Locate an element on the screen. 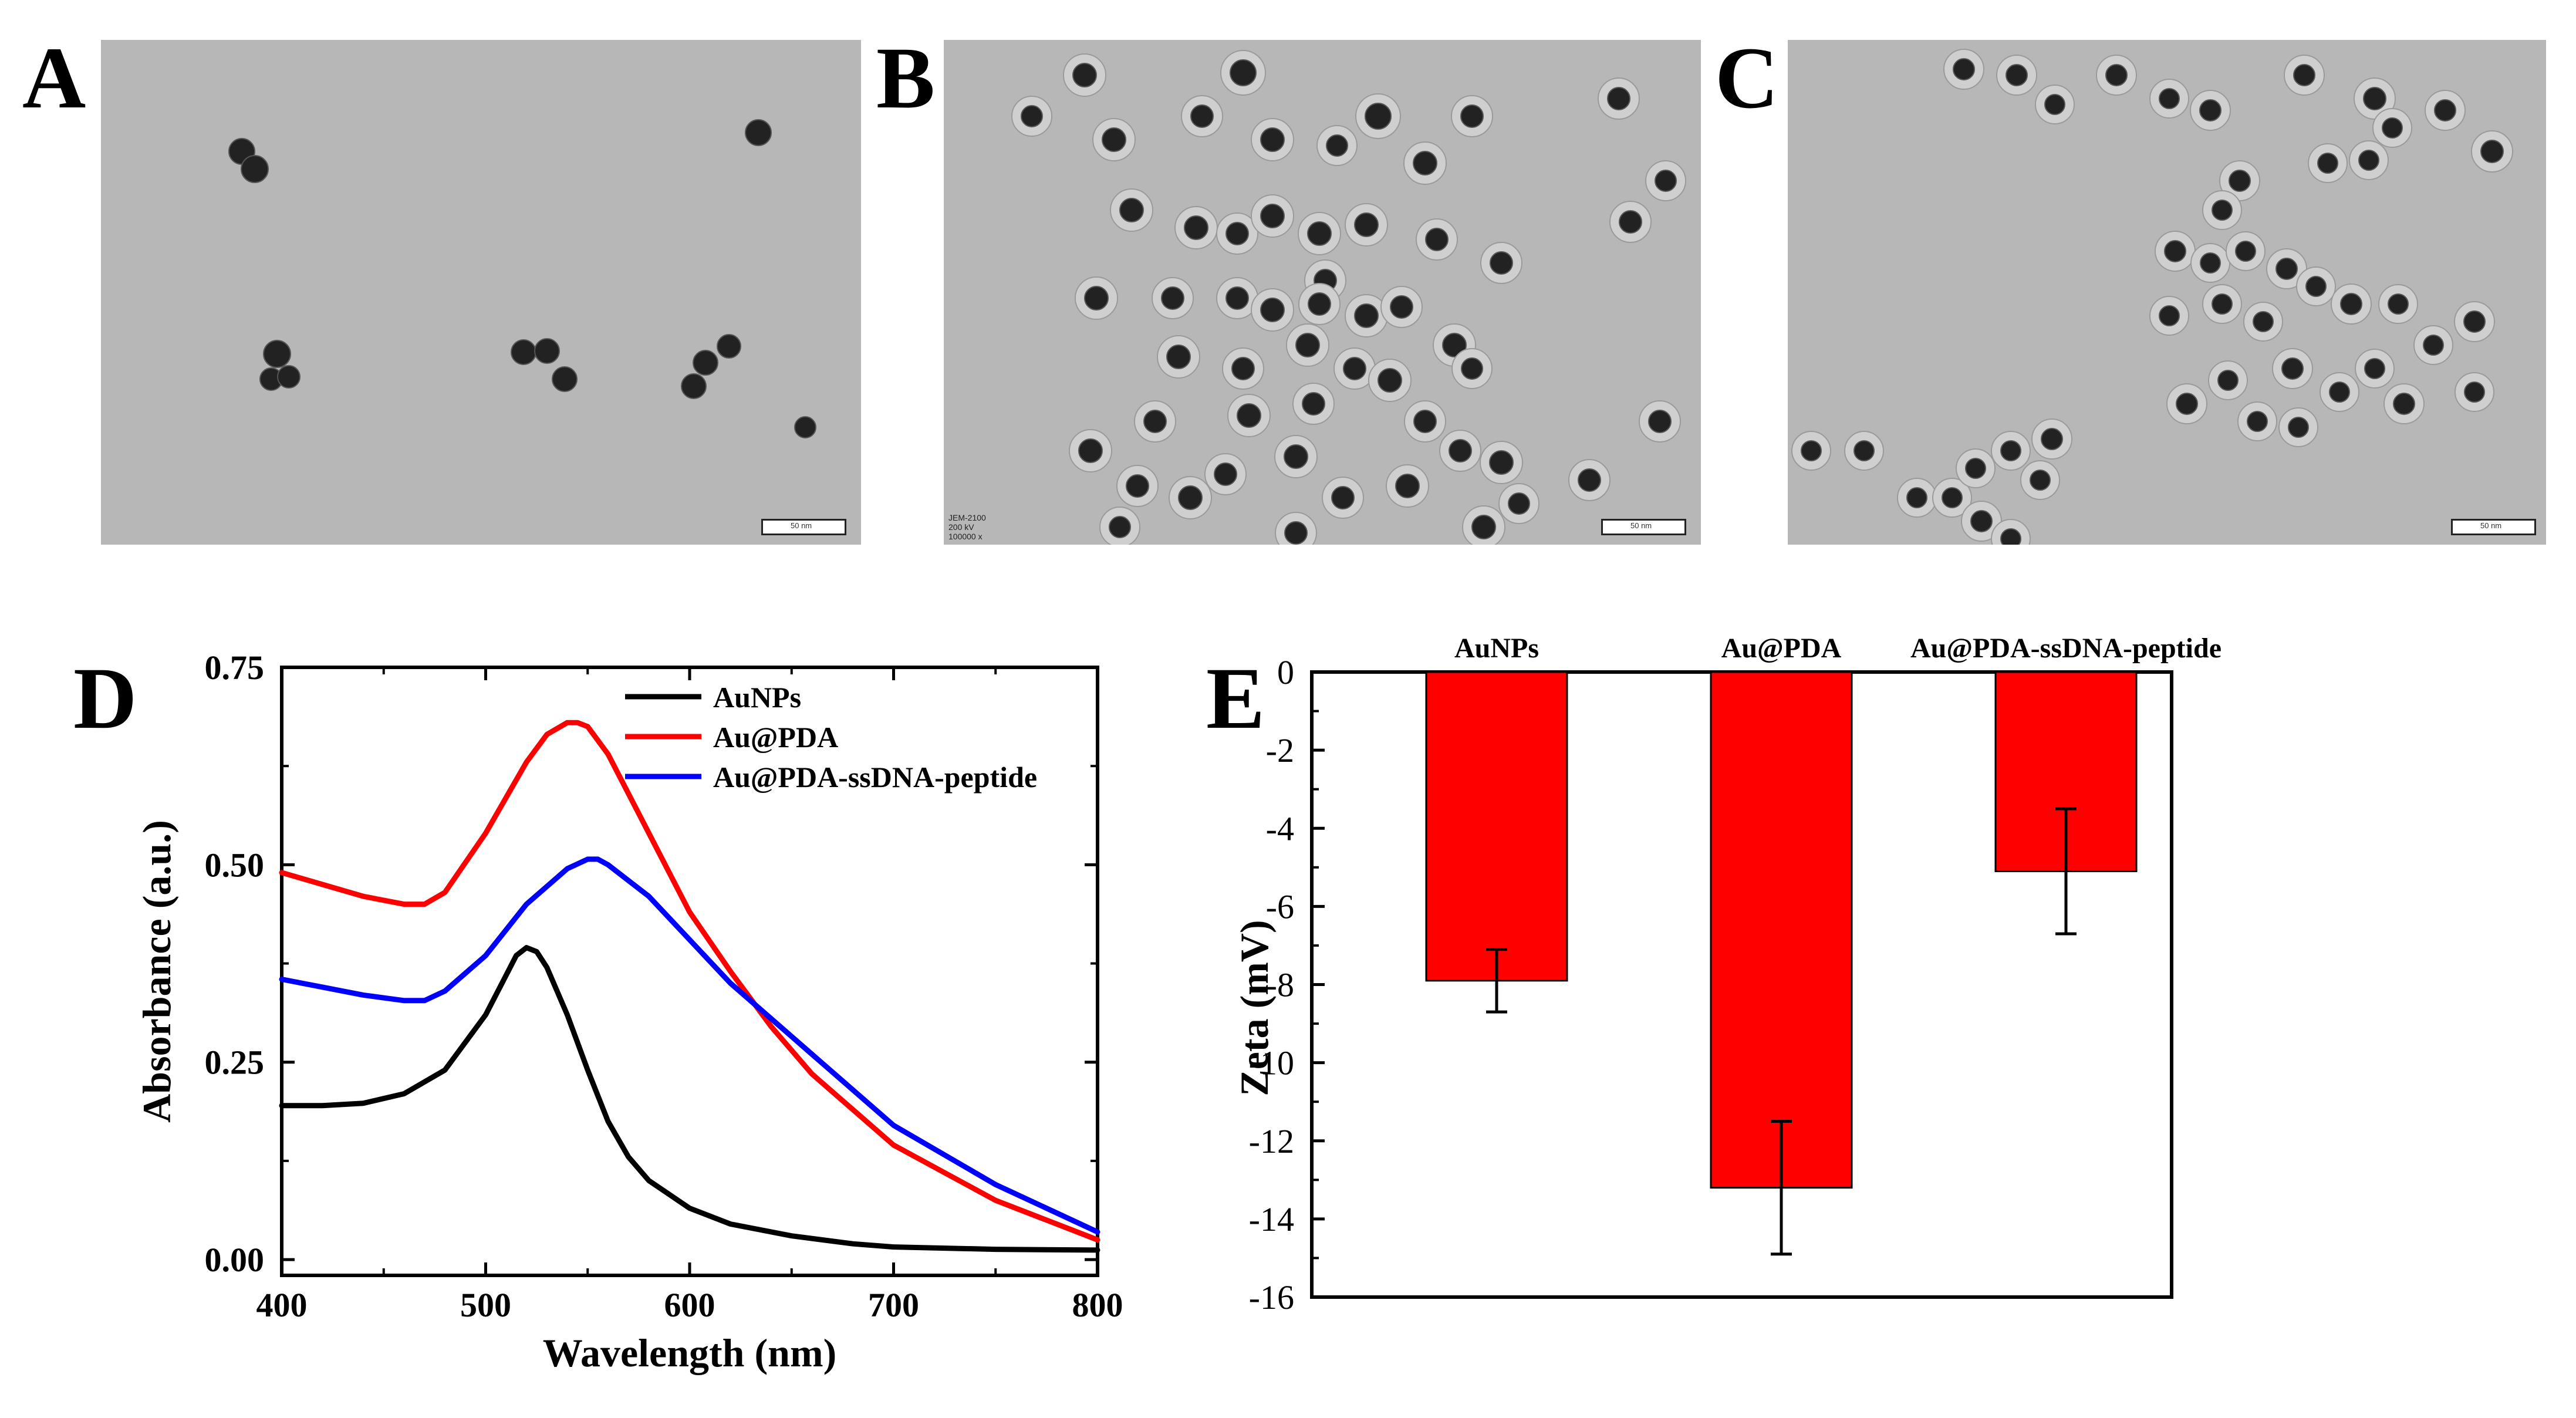 The height and width of the screenshot is (1418, 2576). x-tick-label: 600 is located at coordinates (689, 1305).